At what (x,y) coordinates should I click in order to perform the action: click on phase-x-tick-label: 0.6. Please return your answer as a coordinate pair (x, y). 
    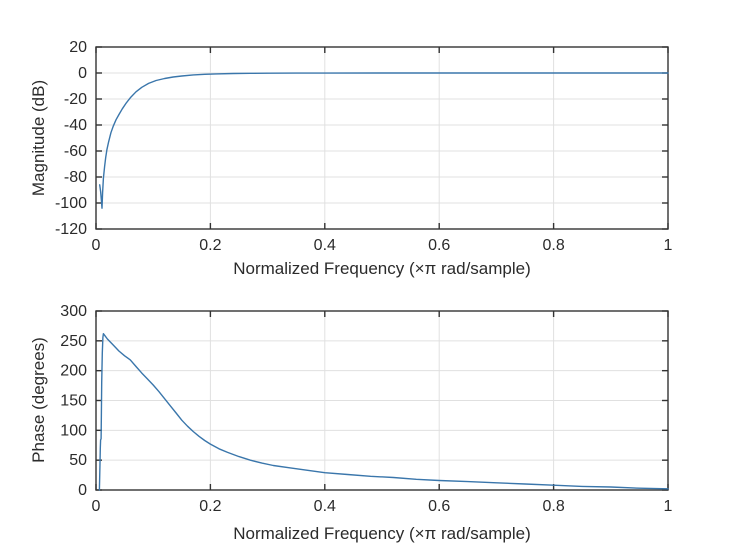
    Looking at the image, I should click on (439, 506).